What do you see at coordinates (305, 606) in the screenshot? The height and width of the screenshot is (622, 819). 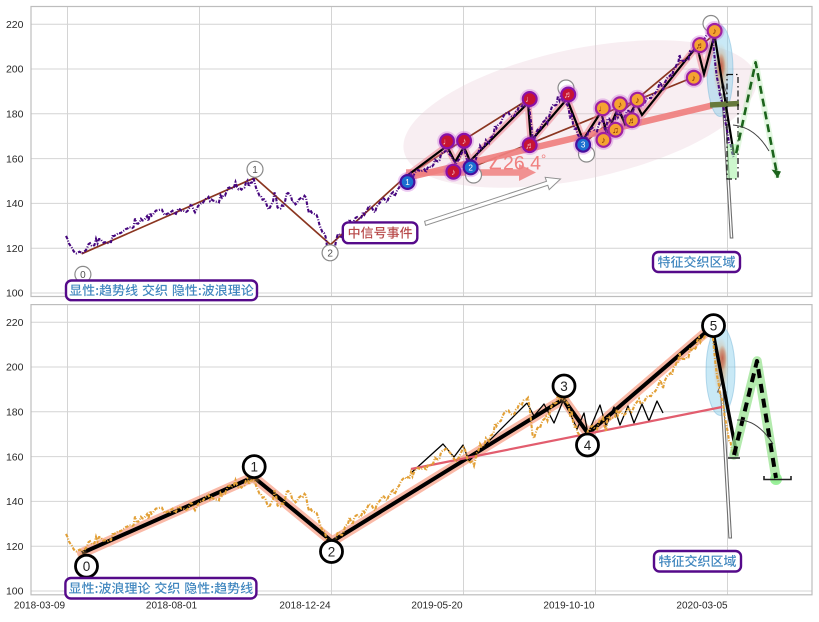 I see `svg-text: 2018-12-24` at bounding box center [305, 606].